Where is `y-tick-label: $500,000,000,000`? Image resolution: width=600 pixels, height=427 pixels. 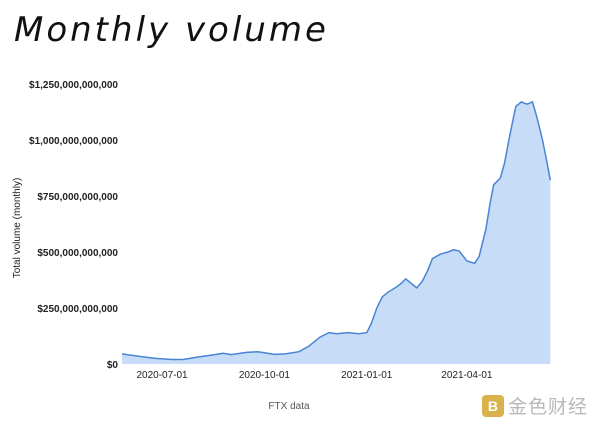
y-tick-label: $500,000,000,000 is located at coordinates (77, 253).